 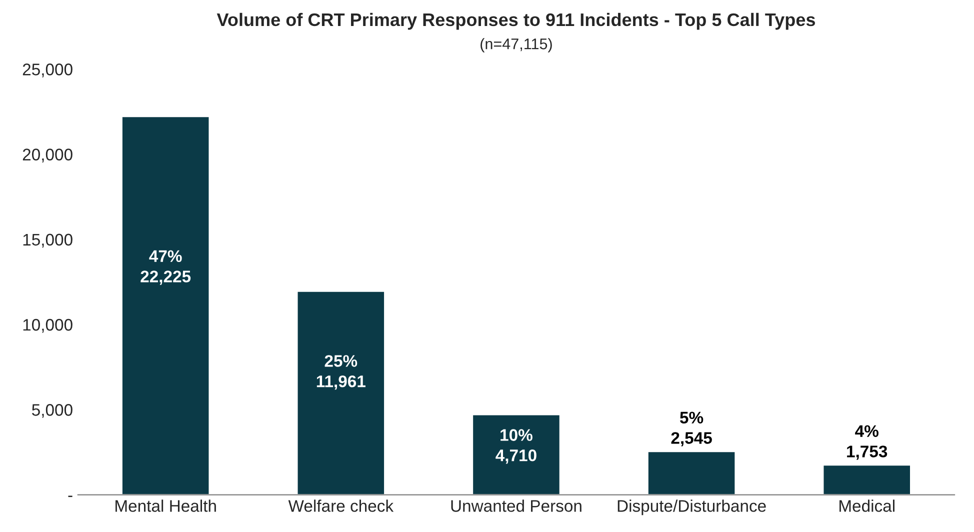 What do you see at coordinates (341, 372) in the screenshot?
I see `data-label: 25% 11,961` at bounding box center [341, 372].